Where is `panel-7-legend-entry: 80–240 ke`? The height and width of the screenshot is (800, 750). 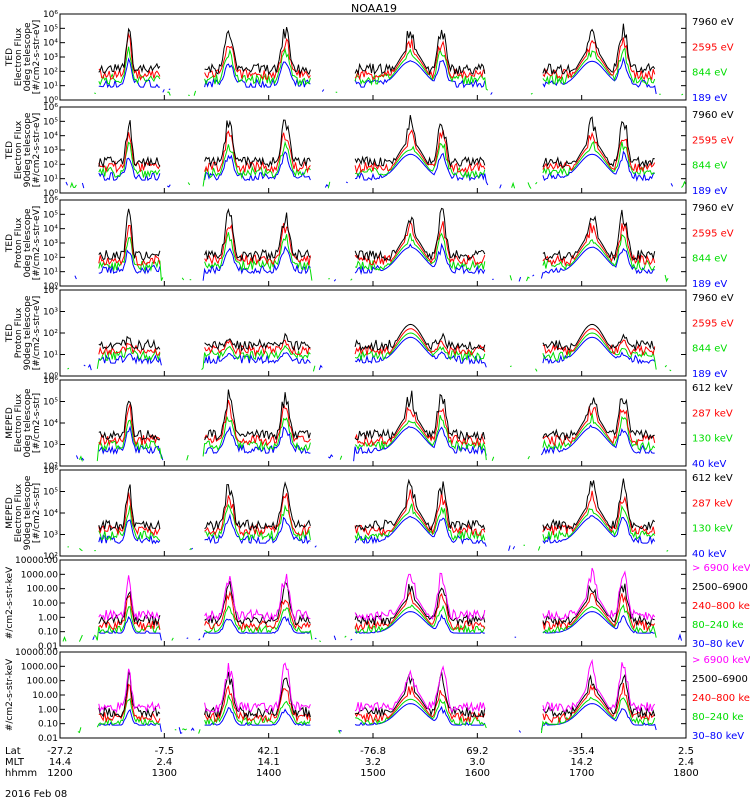 panel-7-legend-entry: 80–240 ke is located at coordinates (718, 625).